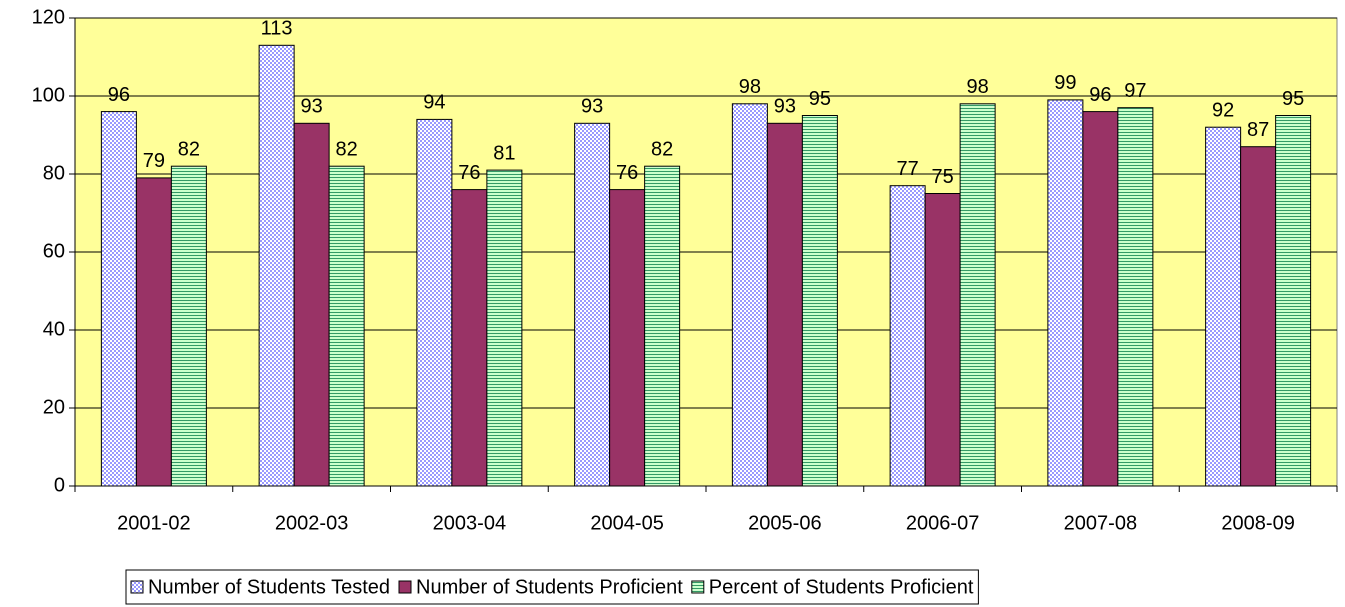 This screenshot has width=1345, height=607. What do you see at coordinates (784, 523) in the screenshot?
I see `x-tick-label: 2005-06` at bounding box center [784, 523].